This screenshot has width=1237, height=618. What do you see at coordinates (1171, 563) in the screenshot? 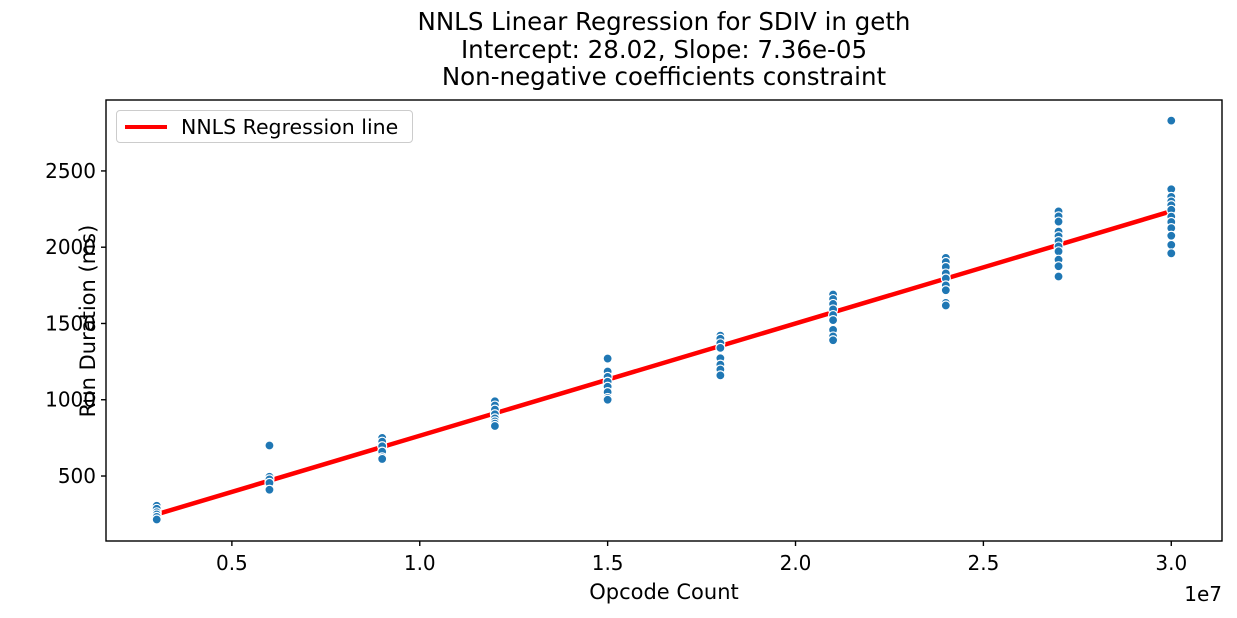
I see `x-tick-label: 3.0` at bounding box center [1171, 563].